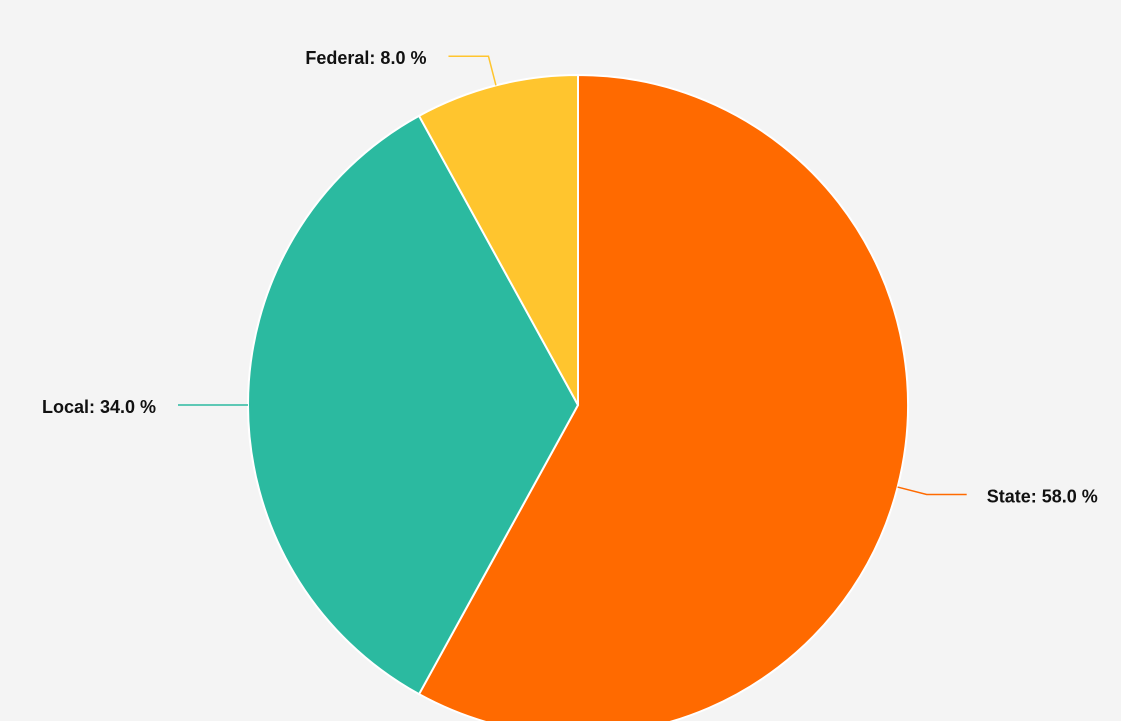 The height and width of the screenshot is (721, 1121). Describe the element at coordinates (1042, 496) in the screenshot. I see `slice-label: State: 58.0 %` at that location.